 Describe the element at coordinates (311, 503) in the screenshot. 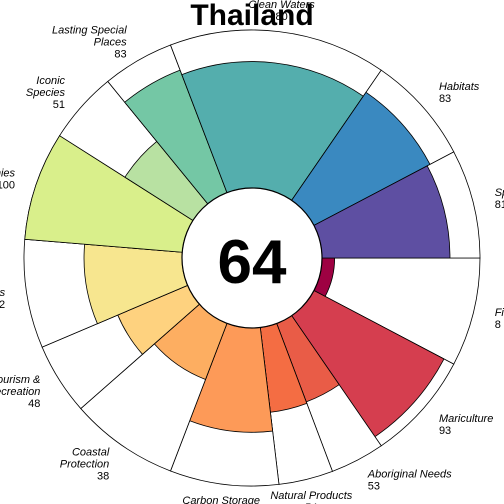

I see `value-label: 54` at that location.